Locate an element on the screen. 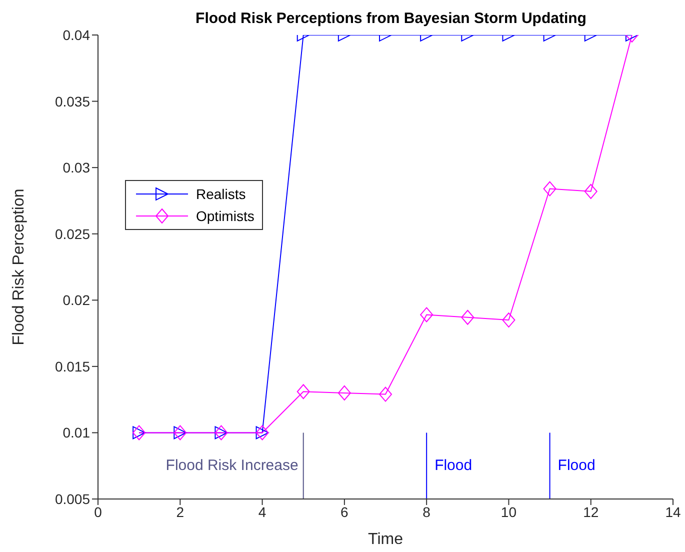 The height and width of the screenshot is (552, 685). y-tick-label: 0.035 is located at coordinates (72, 101).